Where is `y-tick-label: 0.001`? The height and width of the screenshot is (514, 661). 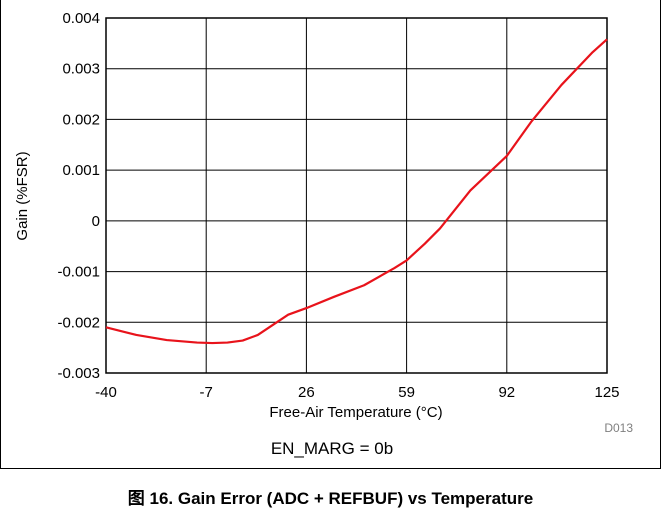 y-tick-label: 0.001 is located at coordinates (81, 170).